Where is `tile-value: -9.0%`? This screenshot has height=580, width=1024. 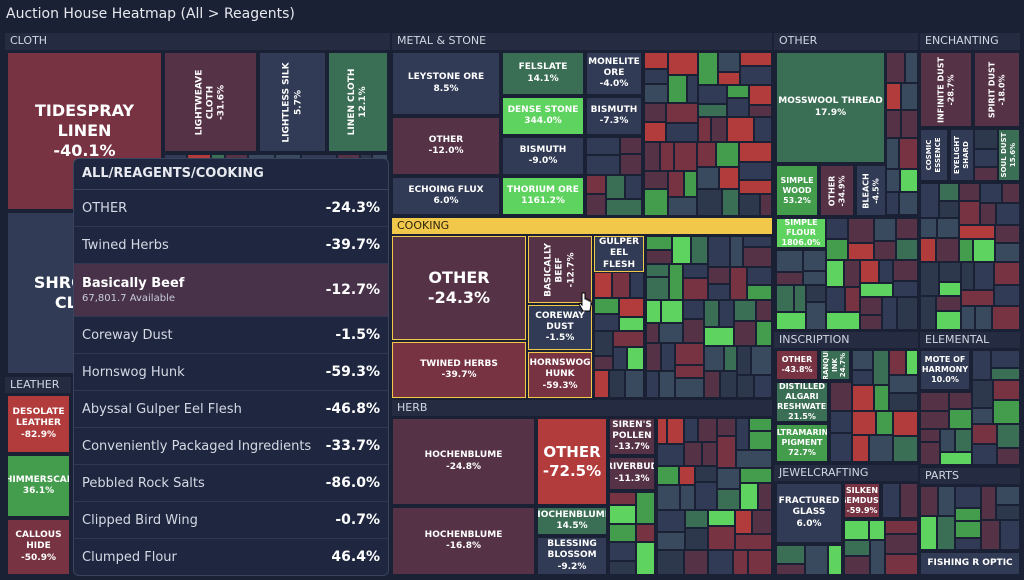 tile-value: -9.0% is located at coordinates (543, 161).